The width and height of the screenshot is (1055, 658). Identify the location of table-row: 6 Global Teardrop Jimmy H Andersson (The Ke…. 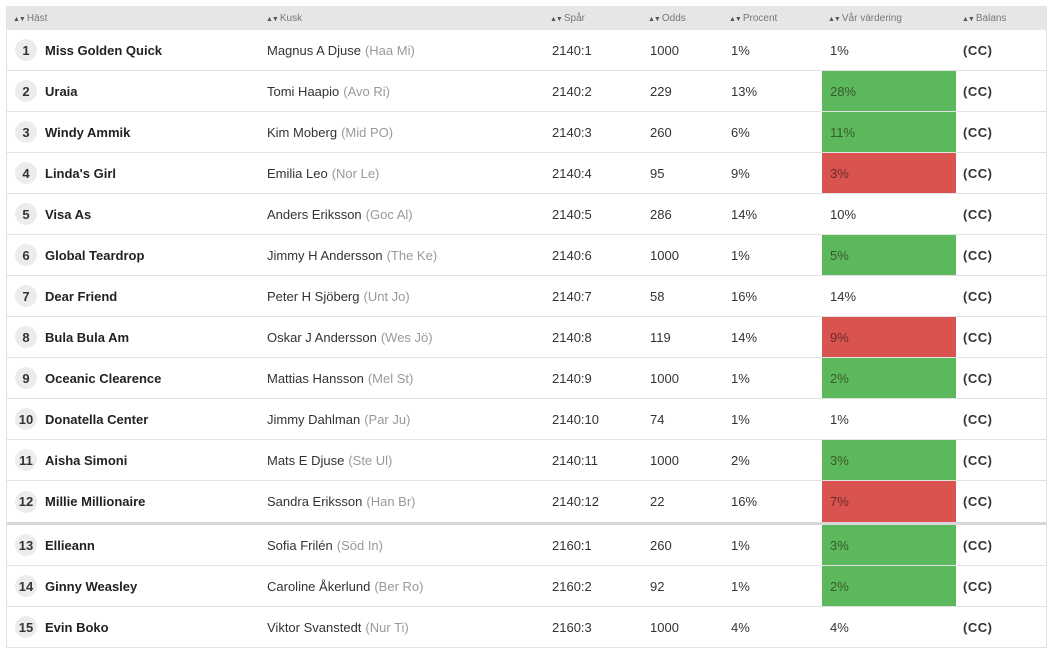
(526, 255).